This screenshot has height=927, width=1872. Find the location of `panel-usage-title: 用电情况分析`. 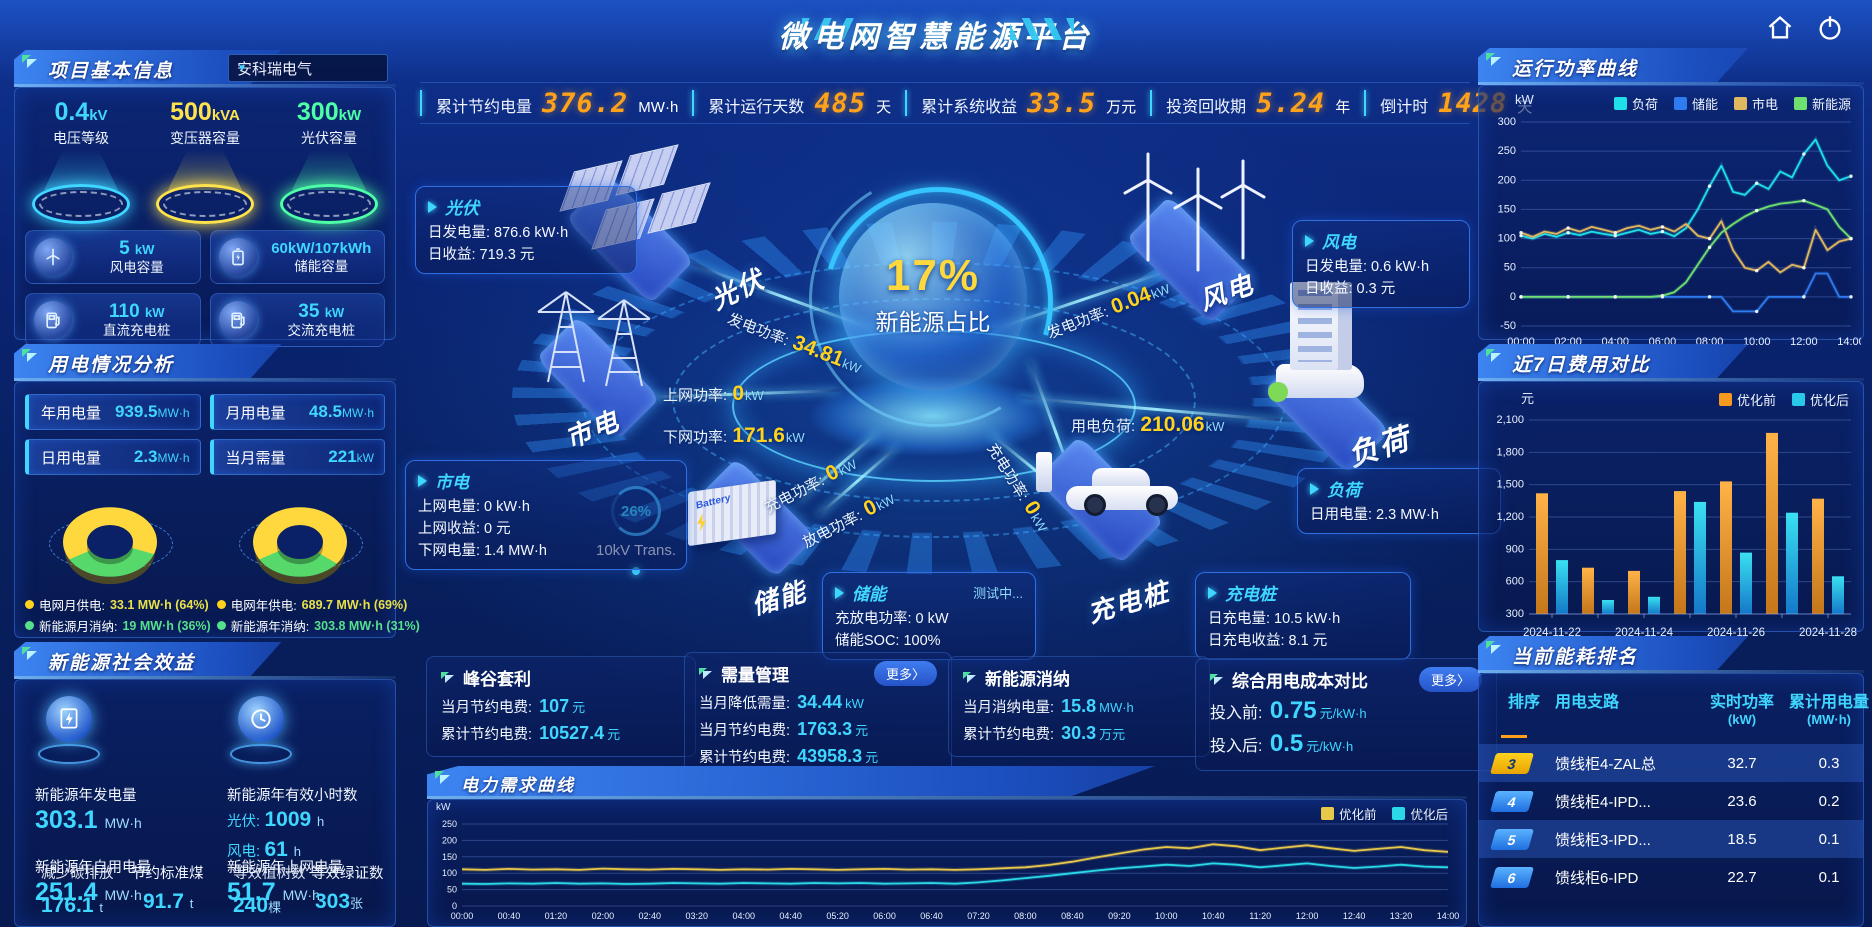

panel-usage-title: 用电情况分析 is located at coordinates (111, 365).